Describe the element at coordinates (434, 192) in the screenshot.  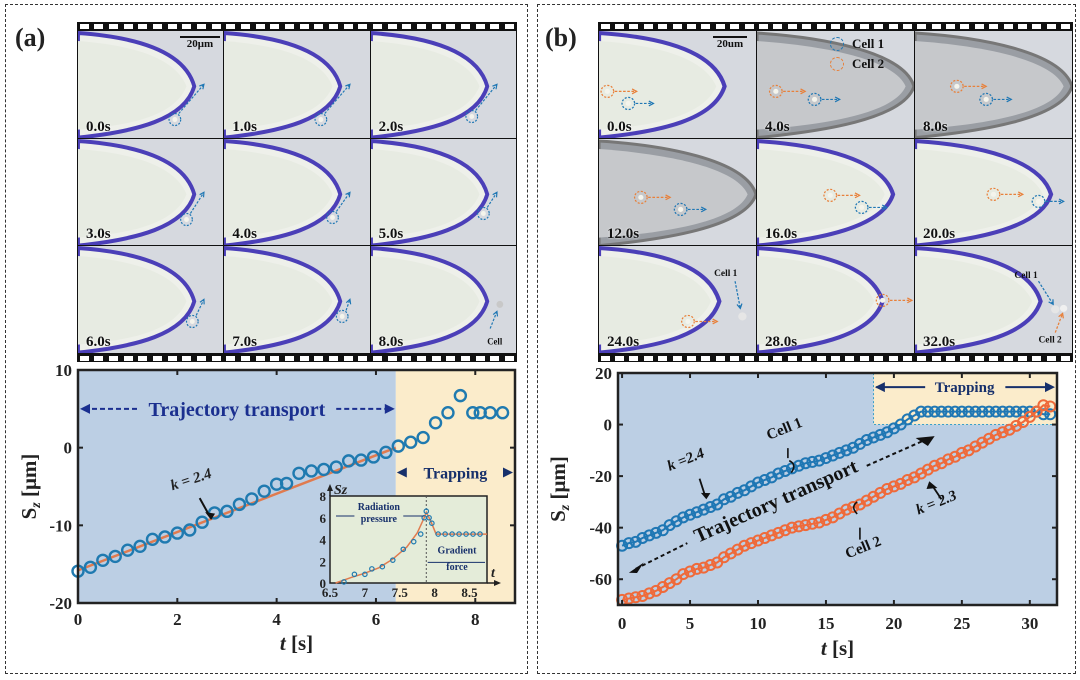
I see `frame-image` at that location.